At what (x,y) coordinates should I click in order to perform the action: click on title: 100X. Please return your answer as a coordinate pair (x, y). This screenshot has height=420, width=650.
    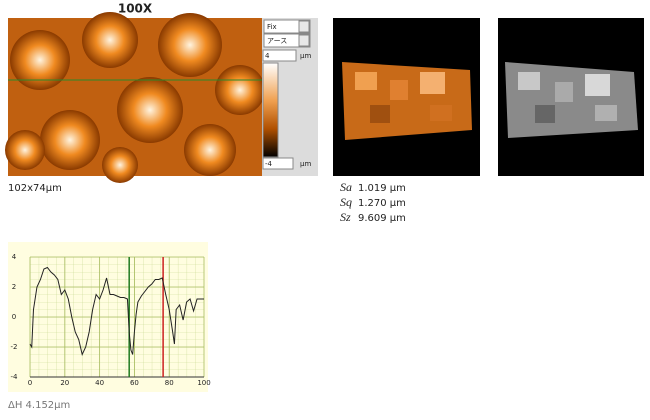
    Looking at the image, I should click on (135, 9).